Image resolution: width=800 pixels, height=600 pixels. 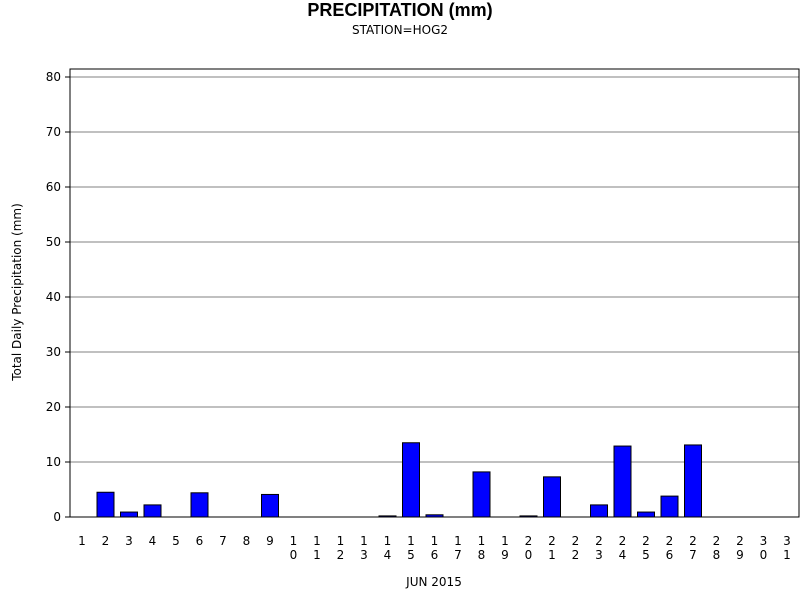 I want to click on y-tick-label: 60, so click(x=53, y=187).